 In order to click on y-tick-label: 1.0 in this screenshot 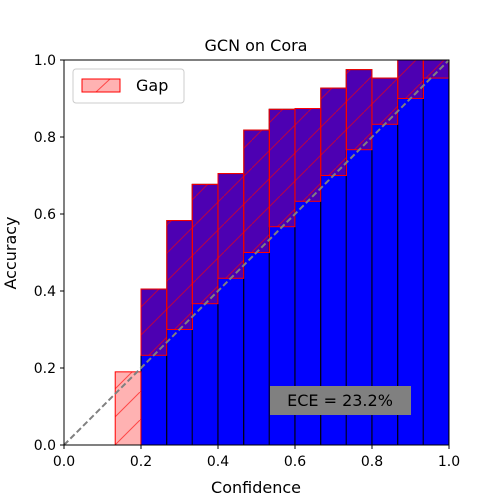, I will do `click(45, 61)`.